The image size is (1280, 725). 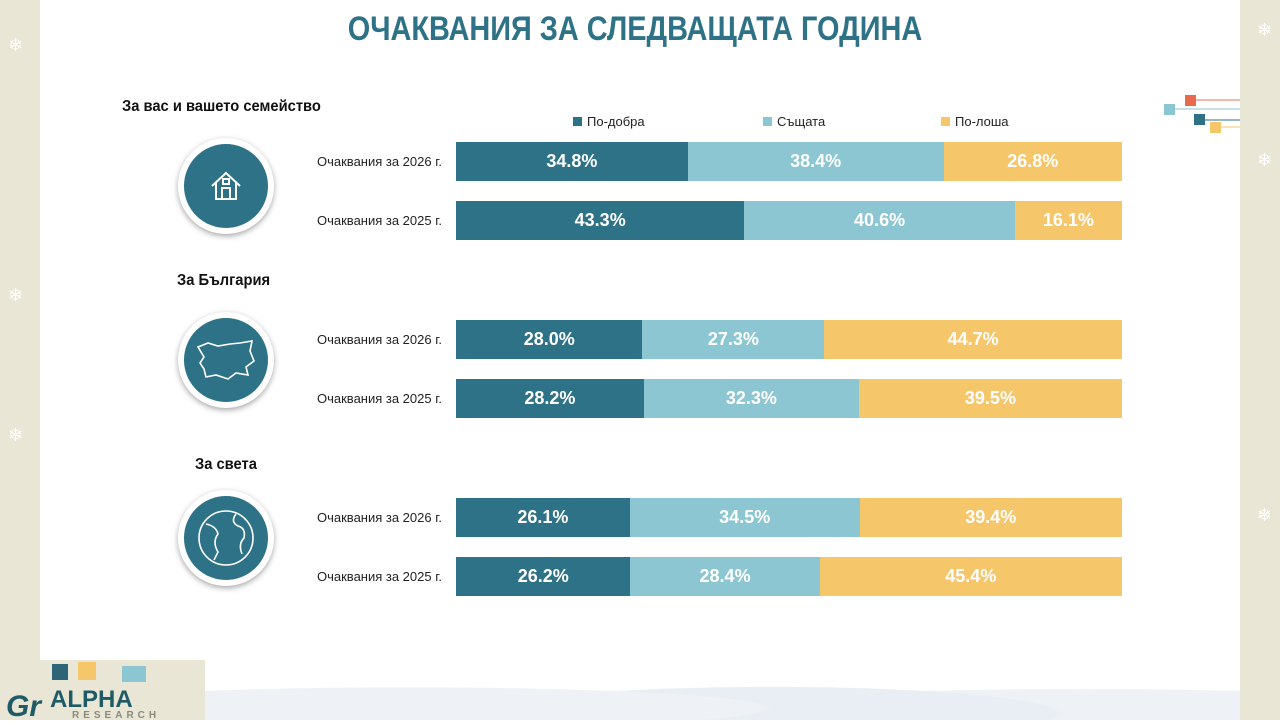 What do you see at coordinates (20, 360) in the screenshot?
I see `left-decor-band` at bounding box center [20, 360].